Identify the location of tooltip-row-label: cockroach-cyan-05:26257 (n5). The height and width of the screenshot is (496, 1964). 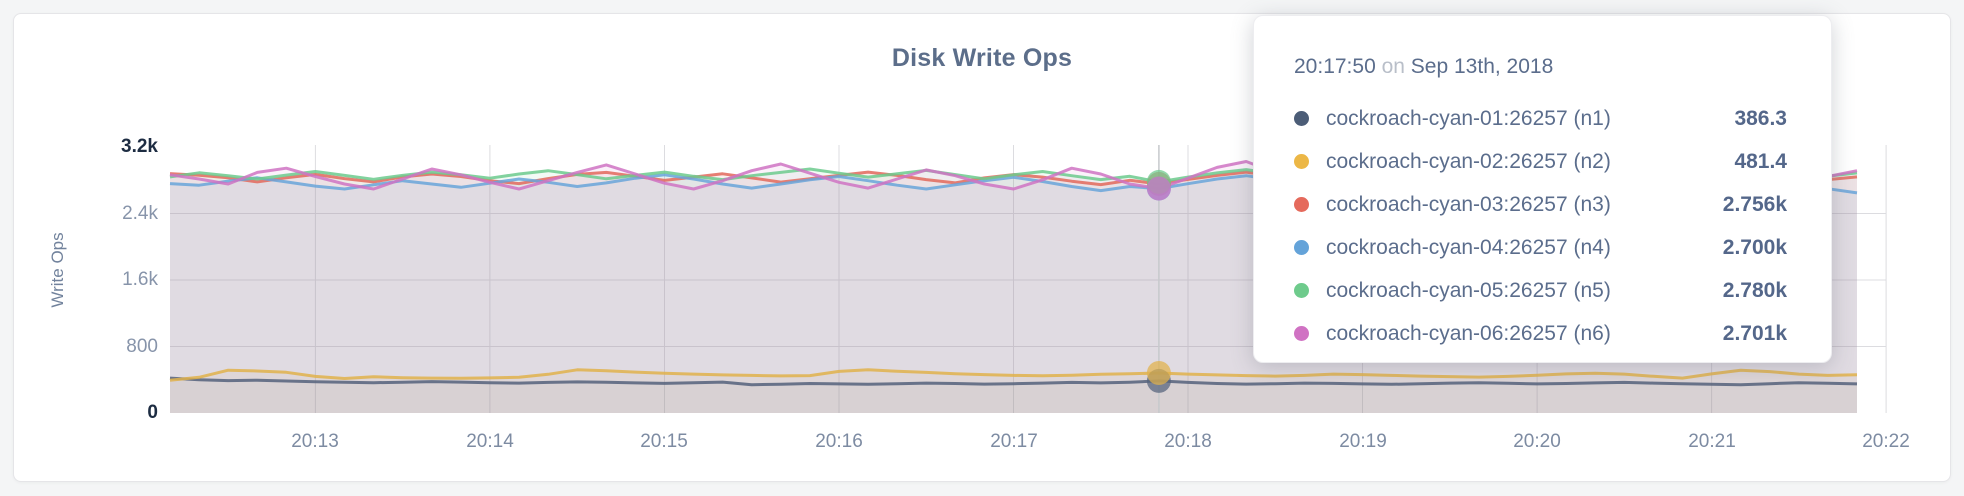
(1468, 290).